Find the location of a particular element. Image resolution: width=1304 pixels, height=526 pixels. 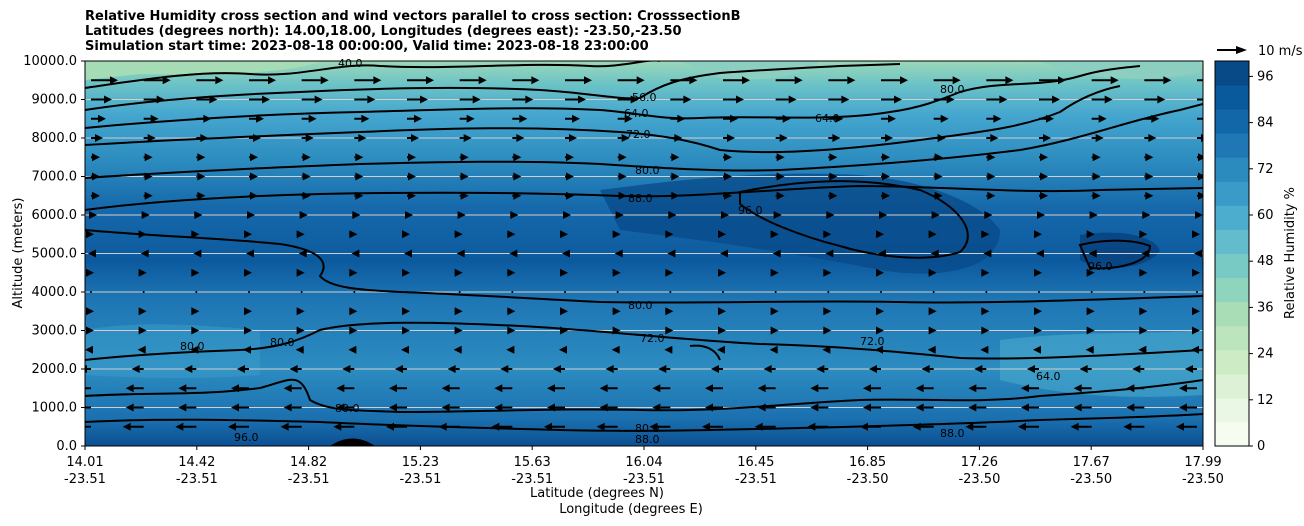

contour-label: 80.0 is located at coordinates (647, 170).